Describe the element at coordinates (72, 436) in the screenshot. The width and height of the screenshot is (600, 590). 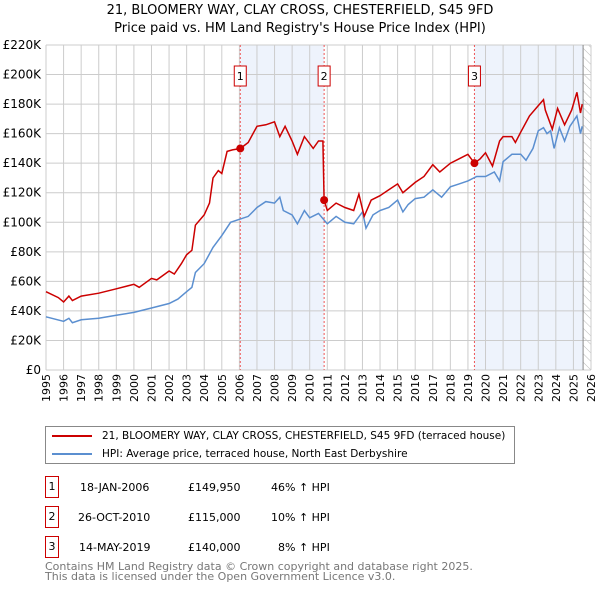
I see `legend-swatch-red` at that location.